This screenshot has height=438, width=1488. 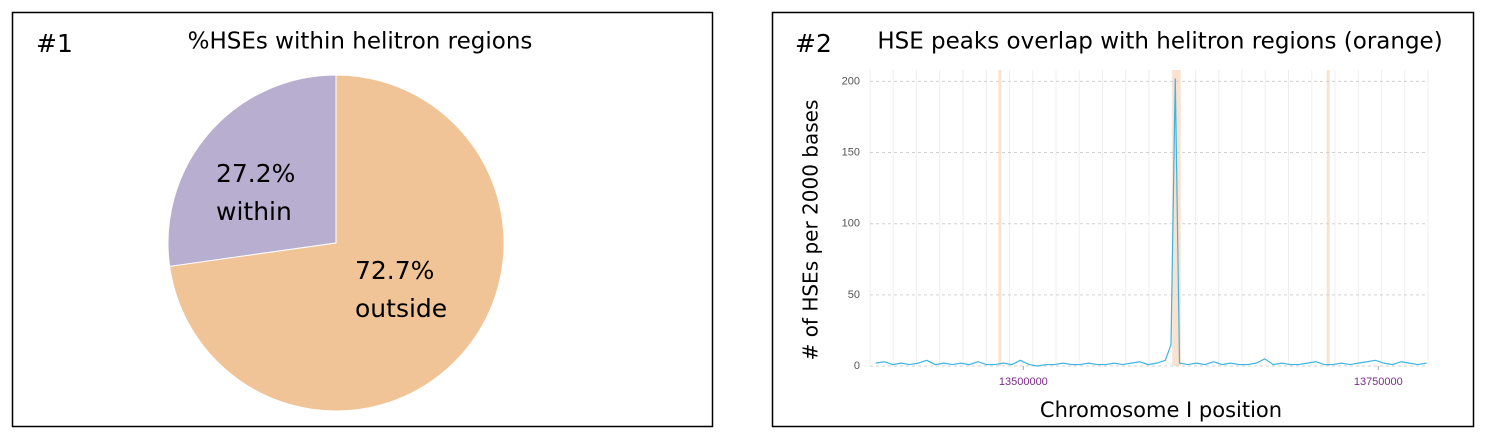 I want to click on y-tick-label: 100, so click(x=851, y=224).